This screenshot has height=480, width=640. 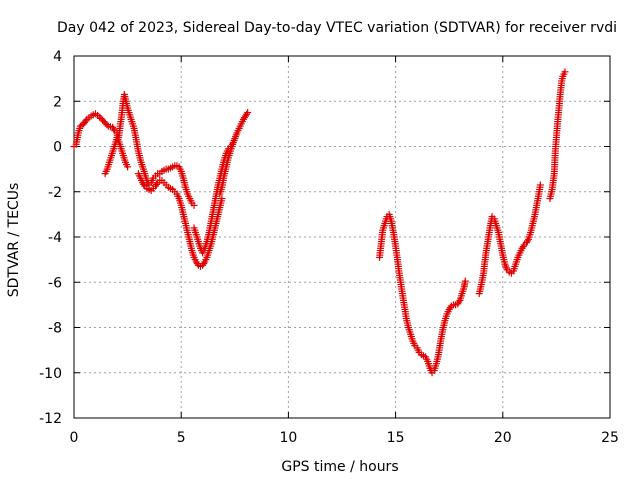 What do you see at coordinates (55, 193) in the screenshot?
I see `y-tick-label: -2` at bounding box center [55, 193].